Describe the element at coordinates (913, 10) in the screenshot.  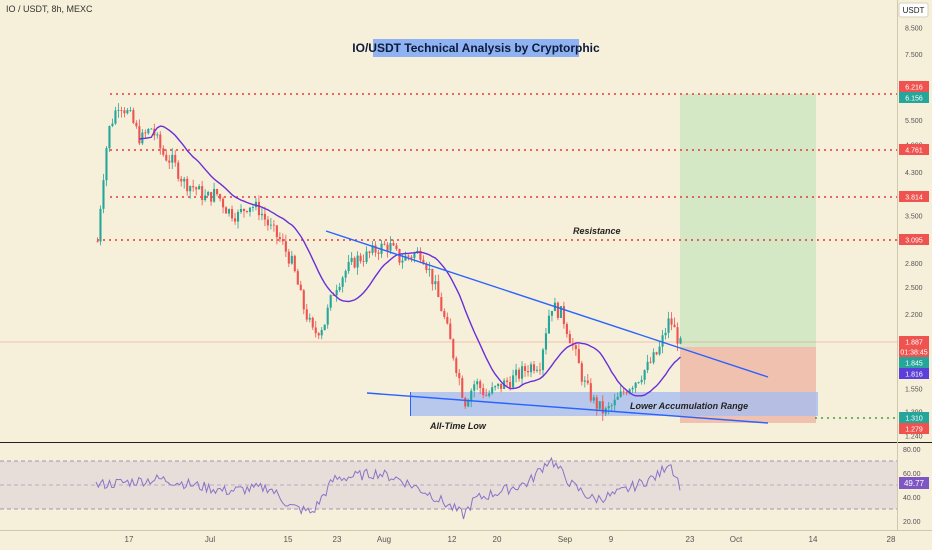
I see `currency-badge` at that location.